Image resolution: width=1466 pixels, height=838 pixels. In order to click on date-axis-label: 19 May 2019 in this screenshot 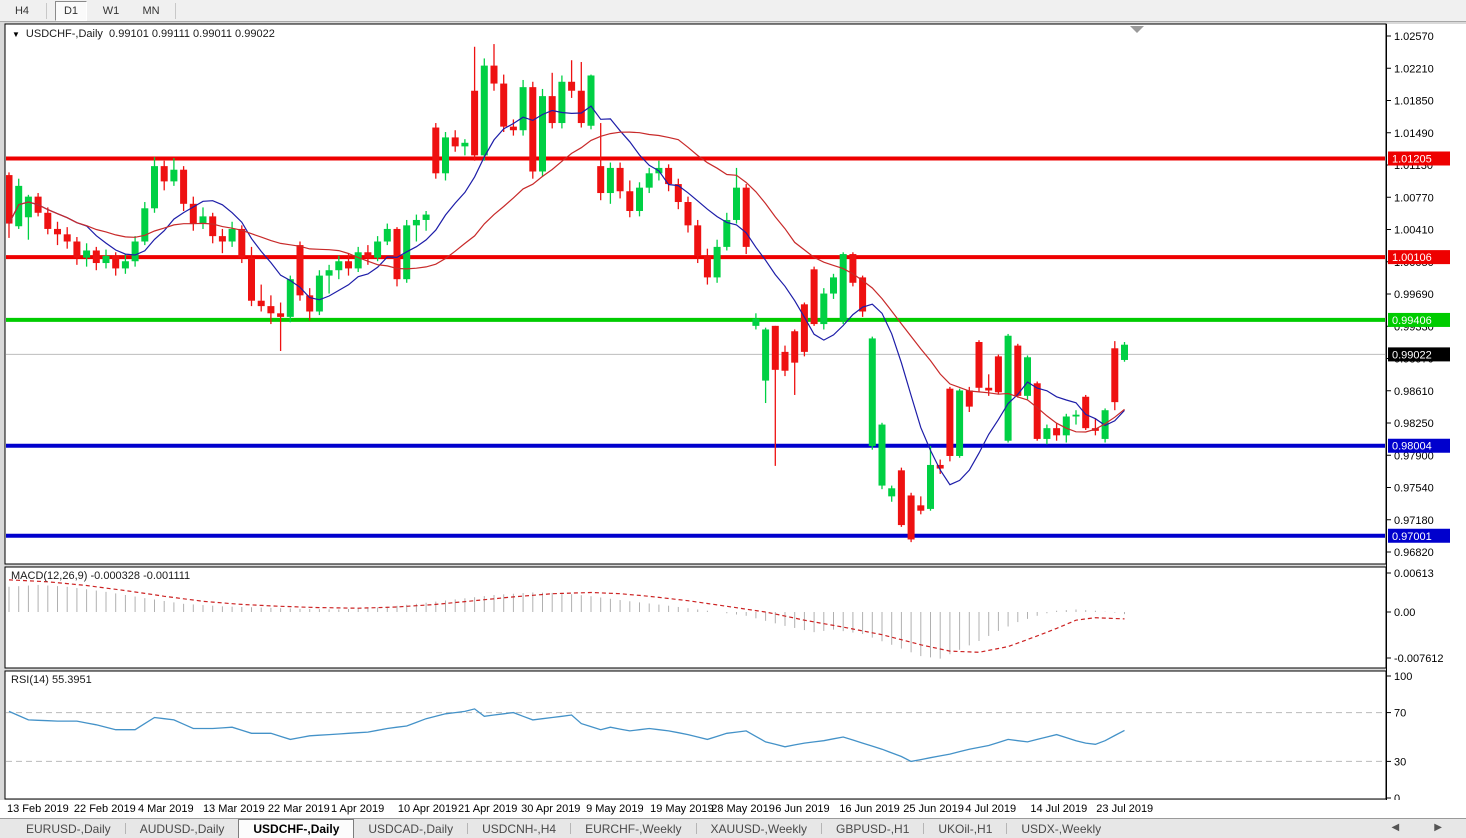, I will do `click(682, 809)`.